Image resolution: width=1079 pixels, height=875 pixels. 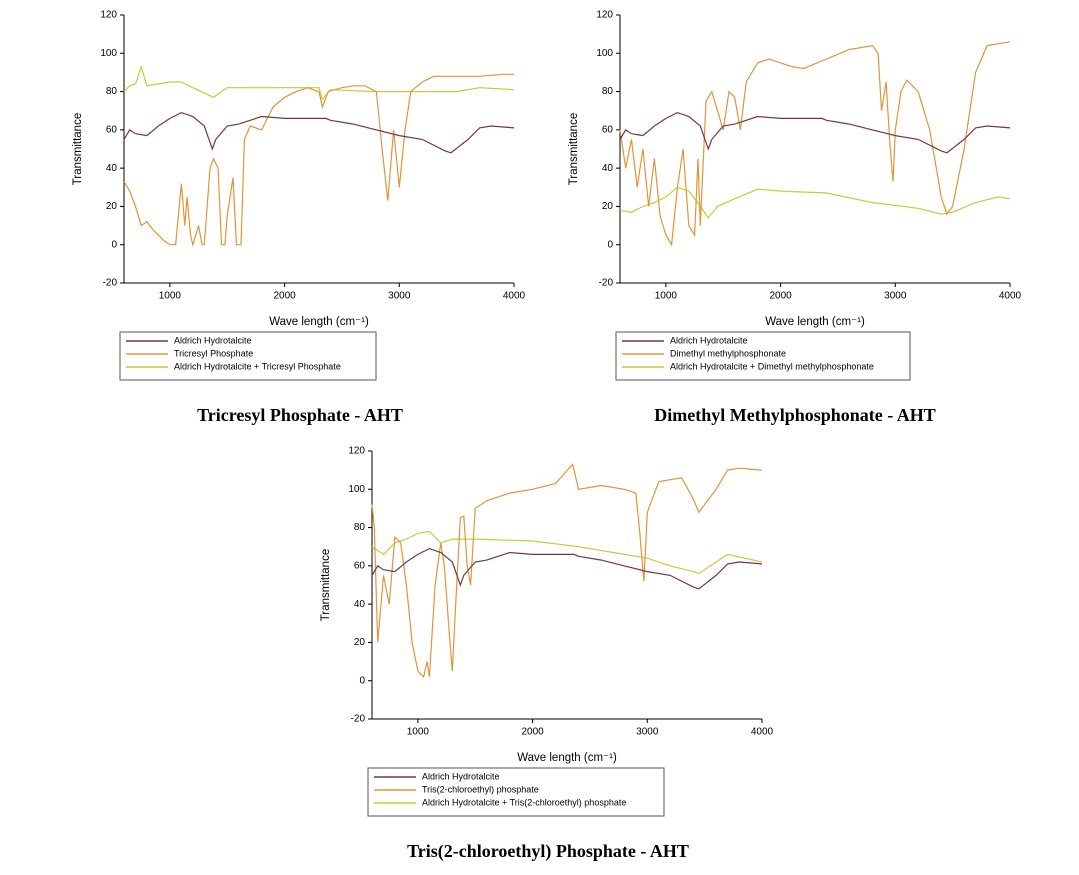 What do you see at coordinates (548, 851) in the screenshot?
I see `caption: Tris(2-chloroethyl) Phosphate - AHT` at bounding box center [548, 851].